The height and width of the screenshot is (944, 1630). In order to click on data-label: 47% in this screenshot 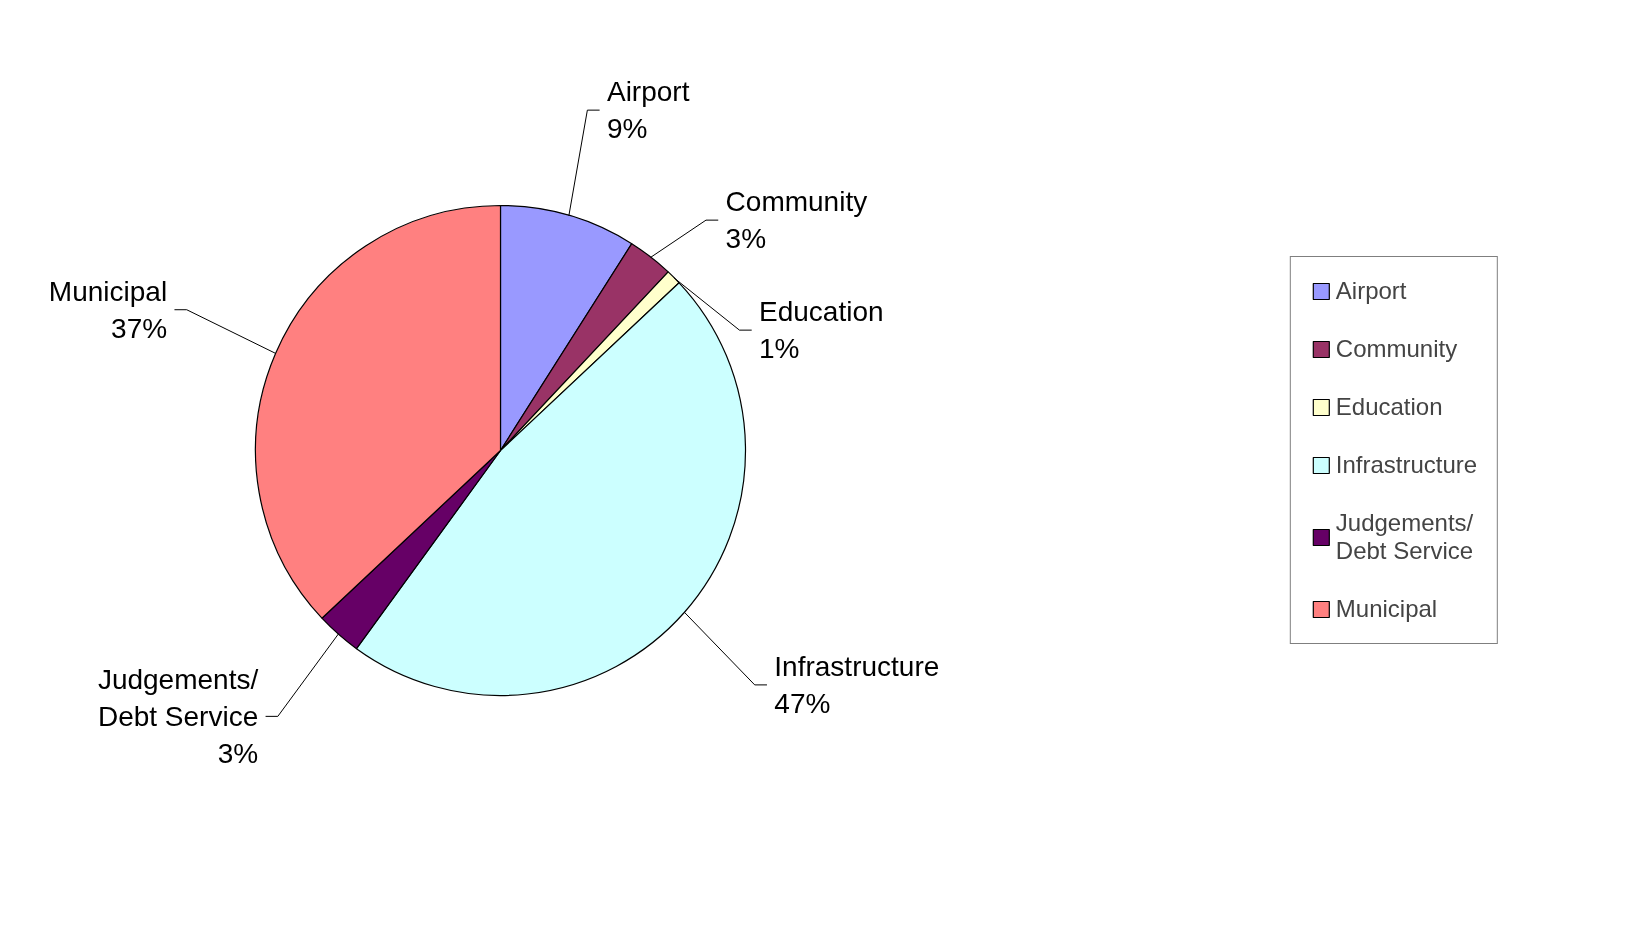, I will do `click(802, 703)`.